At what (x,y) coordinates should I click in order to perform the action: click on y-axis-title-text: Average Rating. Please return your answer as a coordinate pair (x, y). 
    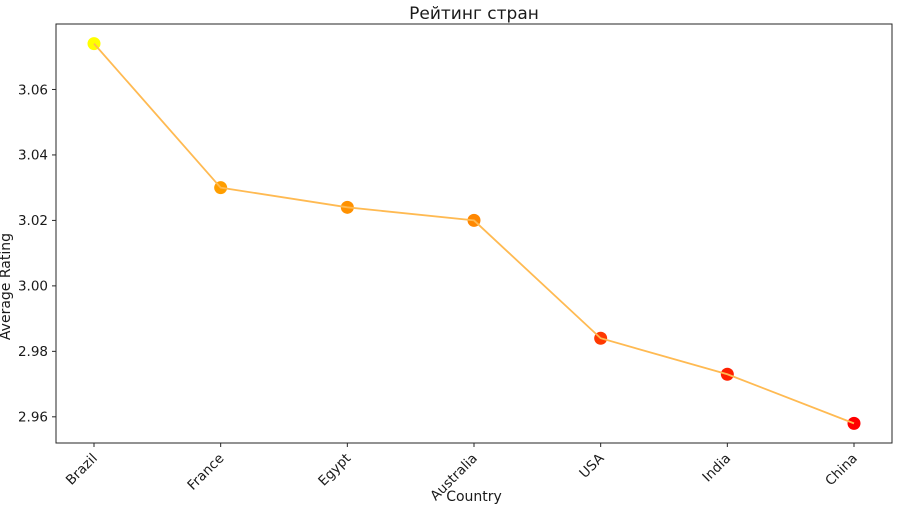
    Looking at the image, I should click on (7, 286).